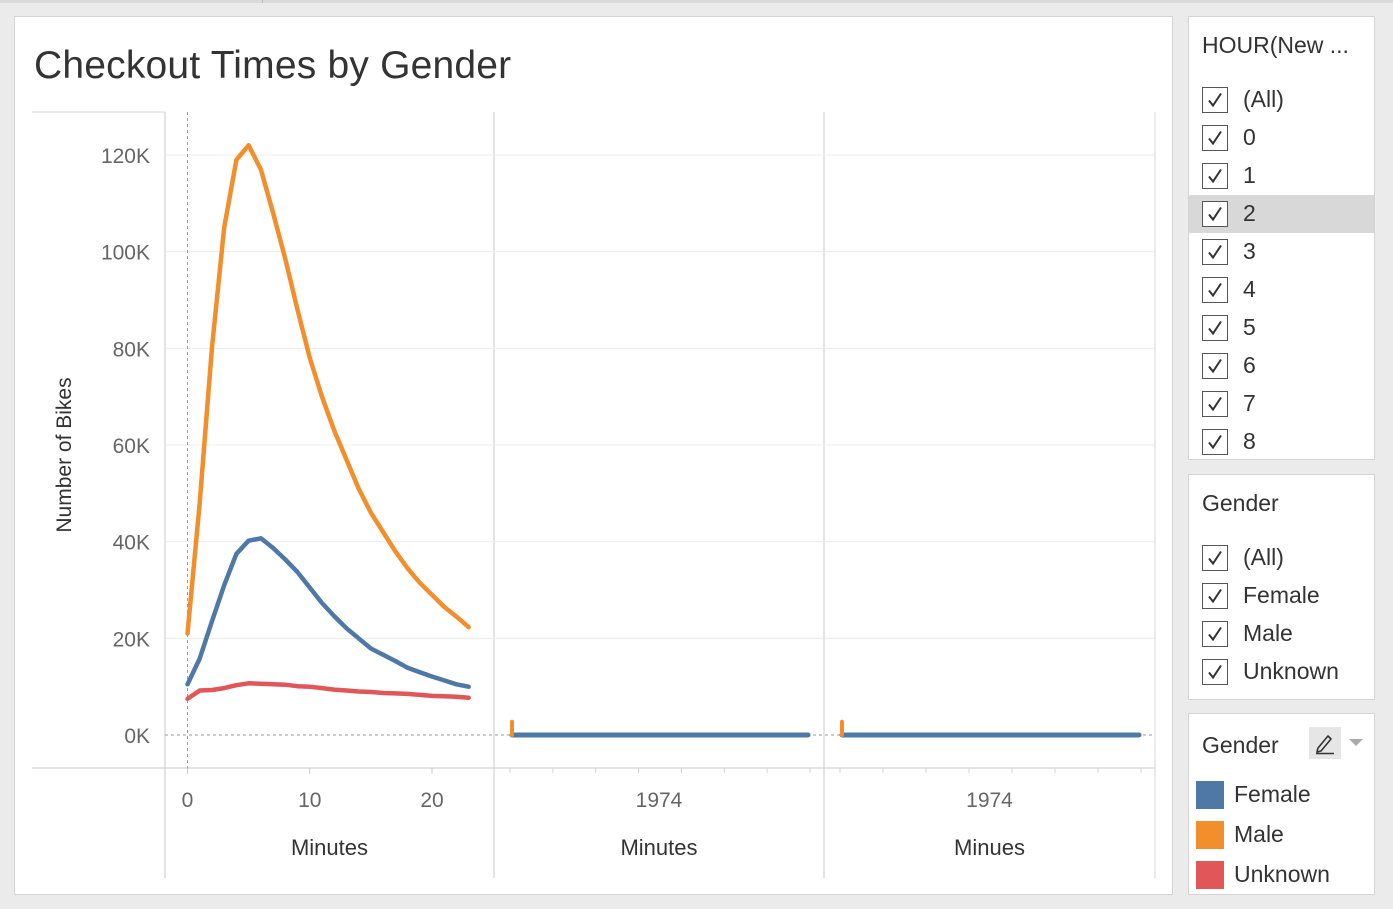  Describe the element at coordinates (696, 1) in the screenshot. I see `top-toolbar-strip` at that location.